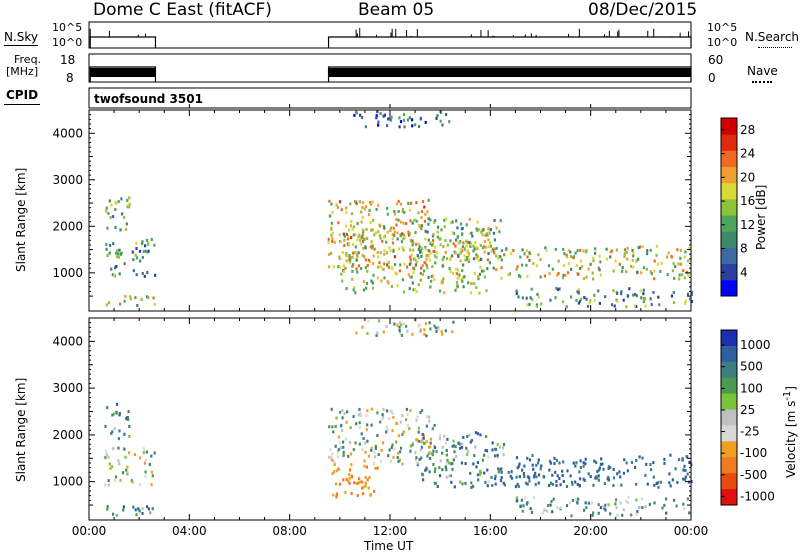 The image size is (800, 554). I want to click on colorbar-cell, so click(729, 449).